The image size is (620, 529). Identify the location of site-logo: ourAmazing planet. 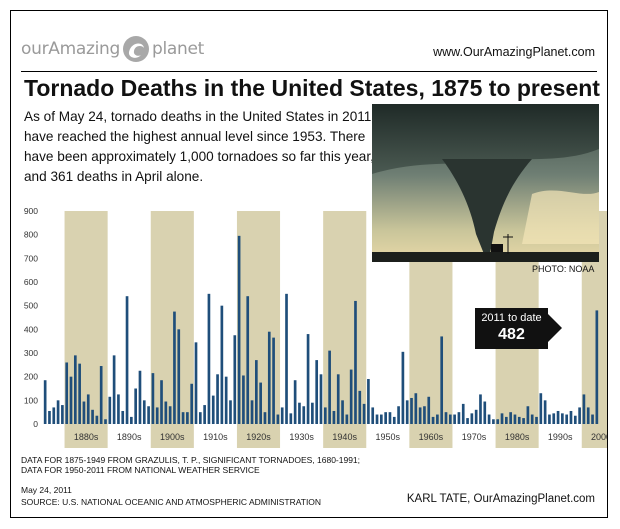
(112, 49).